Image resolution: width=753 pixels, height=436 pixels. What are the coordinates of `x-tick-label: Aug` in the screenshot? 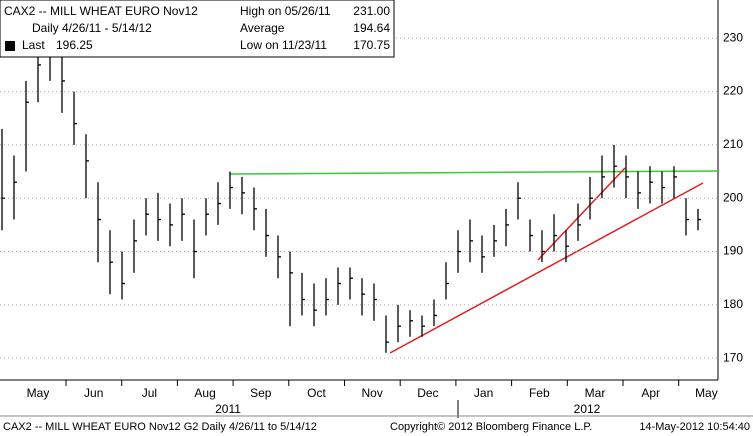 It's located at (204, 393).